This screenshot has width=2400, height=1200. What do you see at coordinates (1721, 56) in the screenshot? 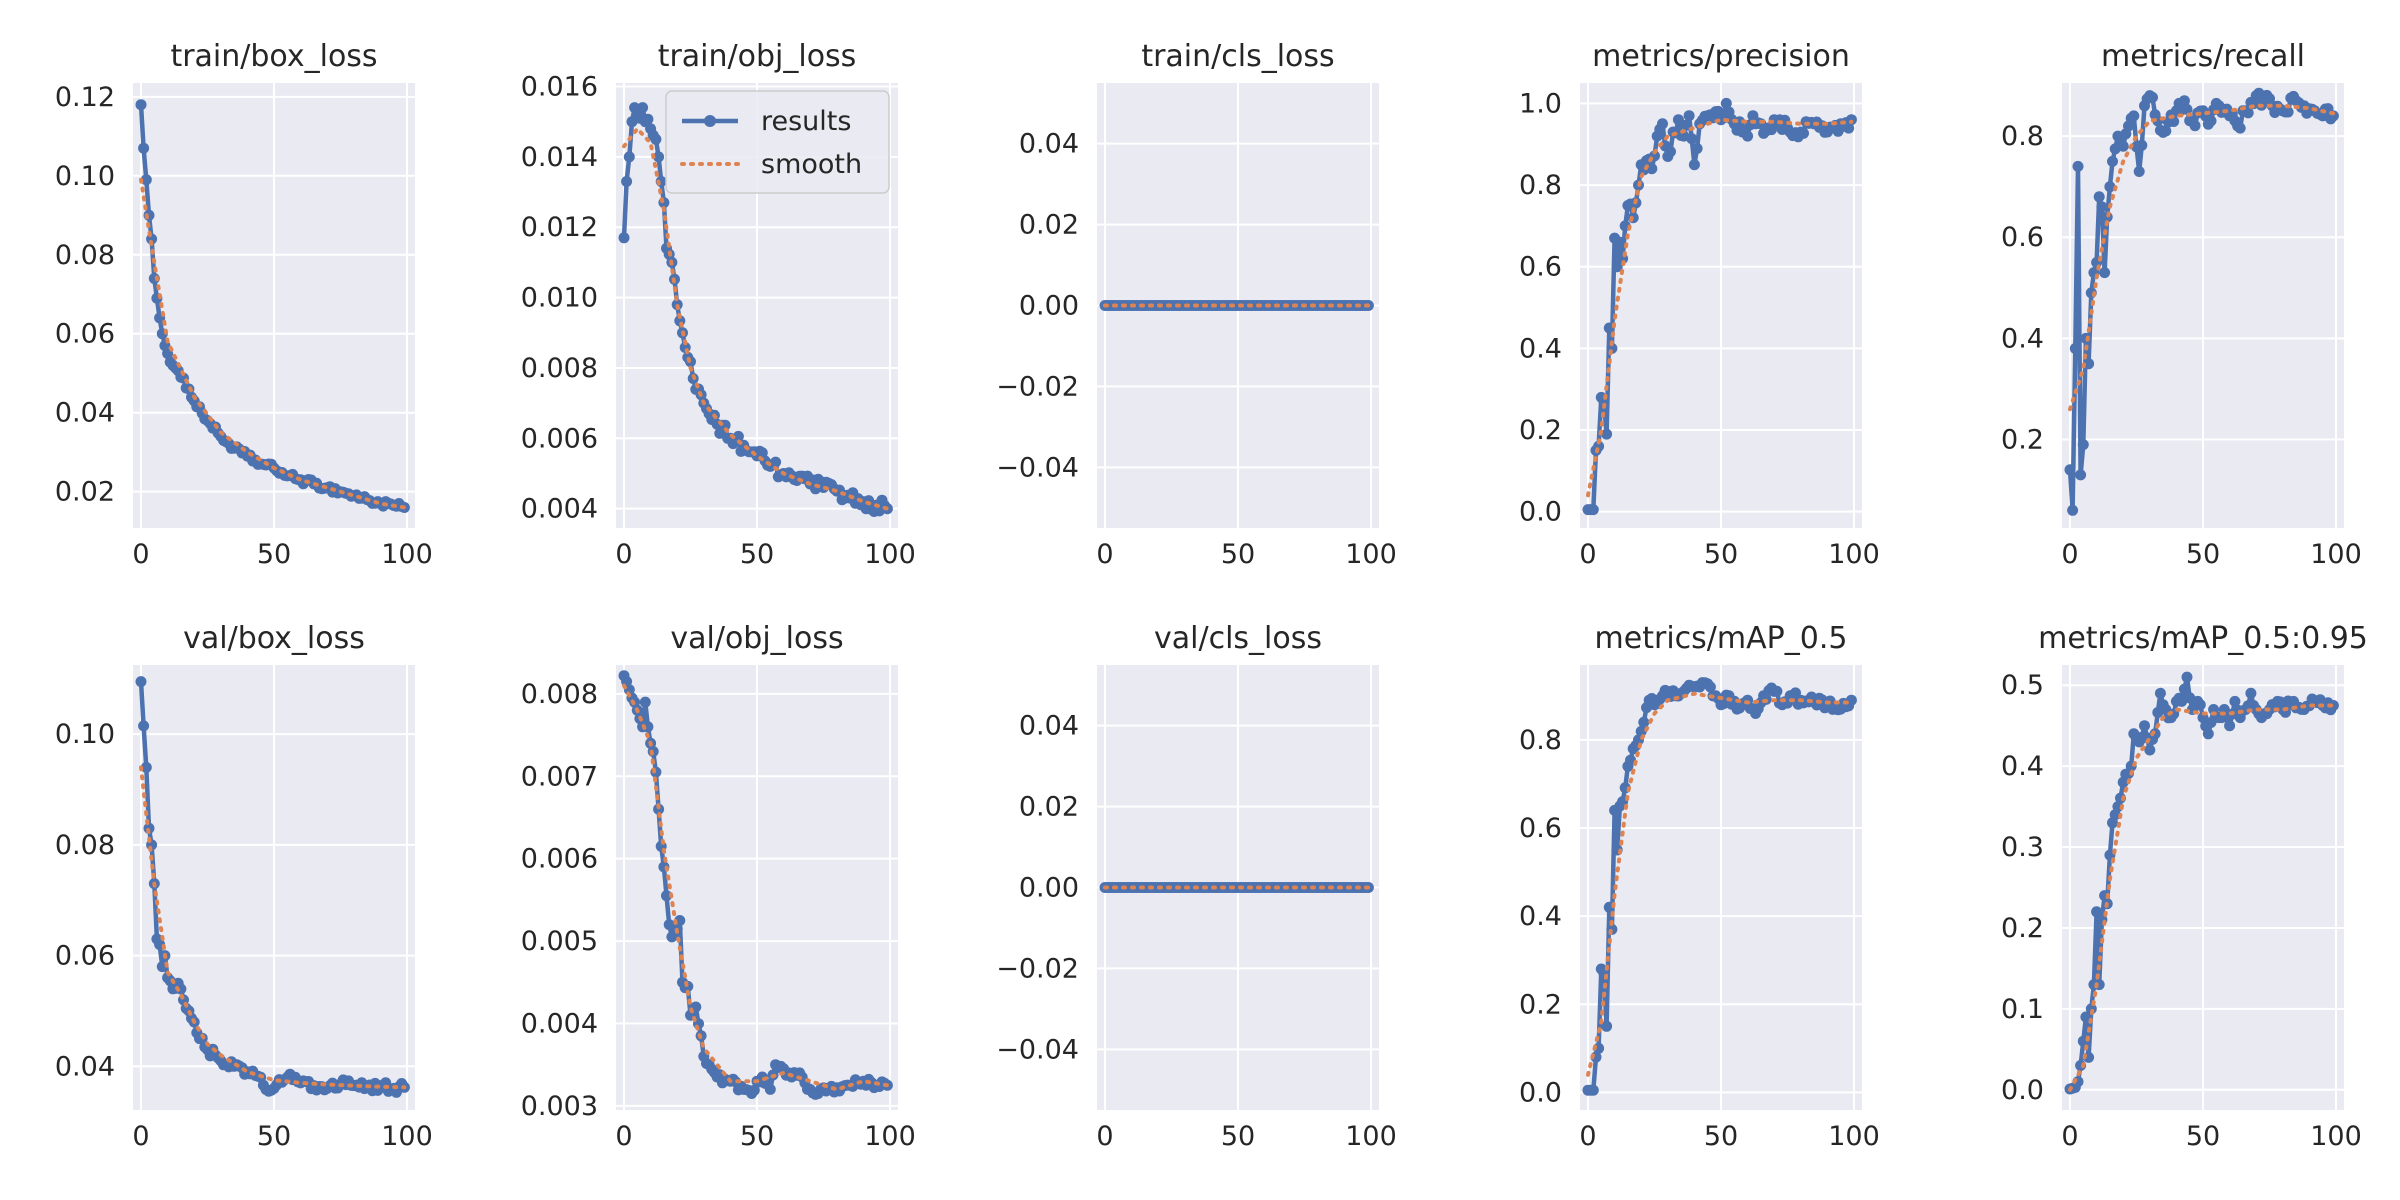
I see `subplot-title: metrics/precision` at bounding box center [1721, 56].